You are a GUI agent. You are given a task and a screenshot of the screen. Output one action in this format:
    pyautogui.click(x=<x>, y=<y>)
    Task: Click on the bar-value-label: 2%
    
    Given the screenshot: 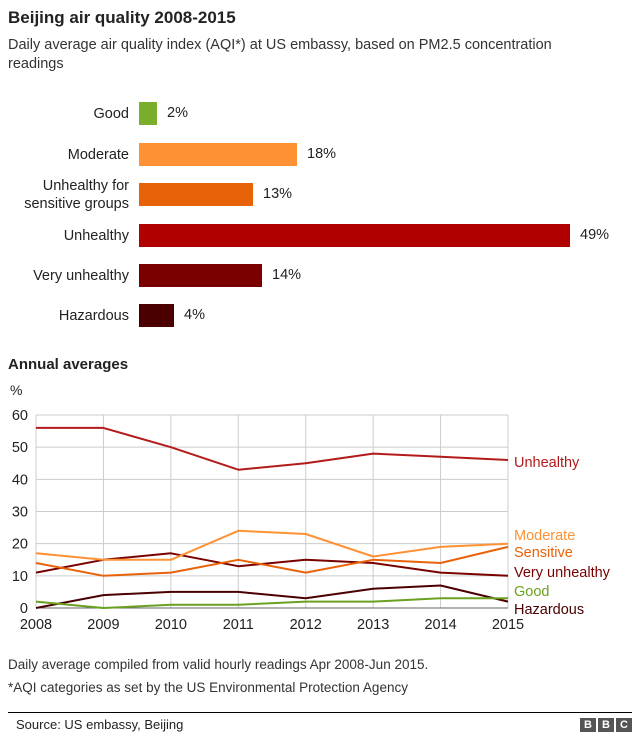 What is the action you would take?
    pyautogui.click(x=177, y=113)
    